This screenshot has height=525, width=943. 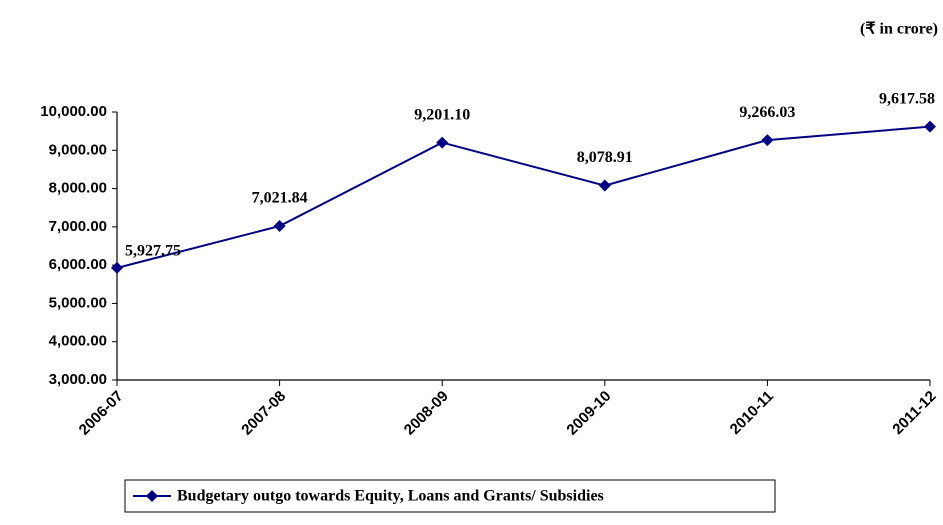 I want to click on y-tick-label: 3,000.00, so click(x=78, y=379).